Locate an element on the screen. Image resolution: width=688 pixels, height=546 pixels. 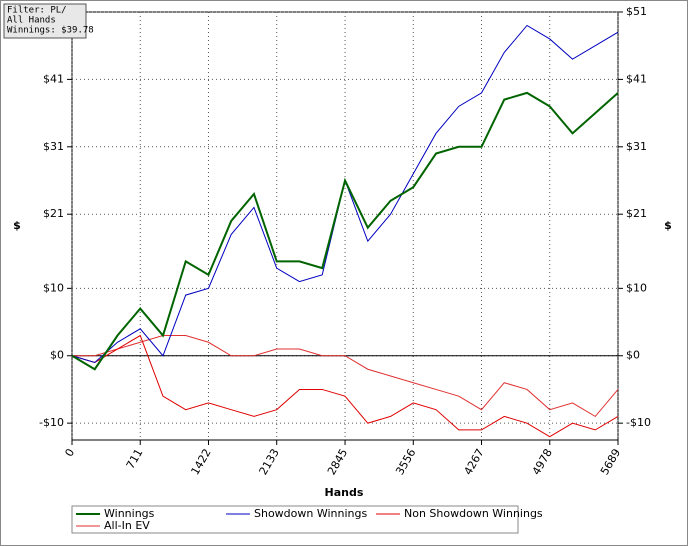
legend-label: Showdown Winnings is located at coordinates (311, 513).